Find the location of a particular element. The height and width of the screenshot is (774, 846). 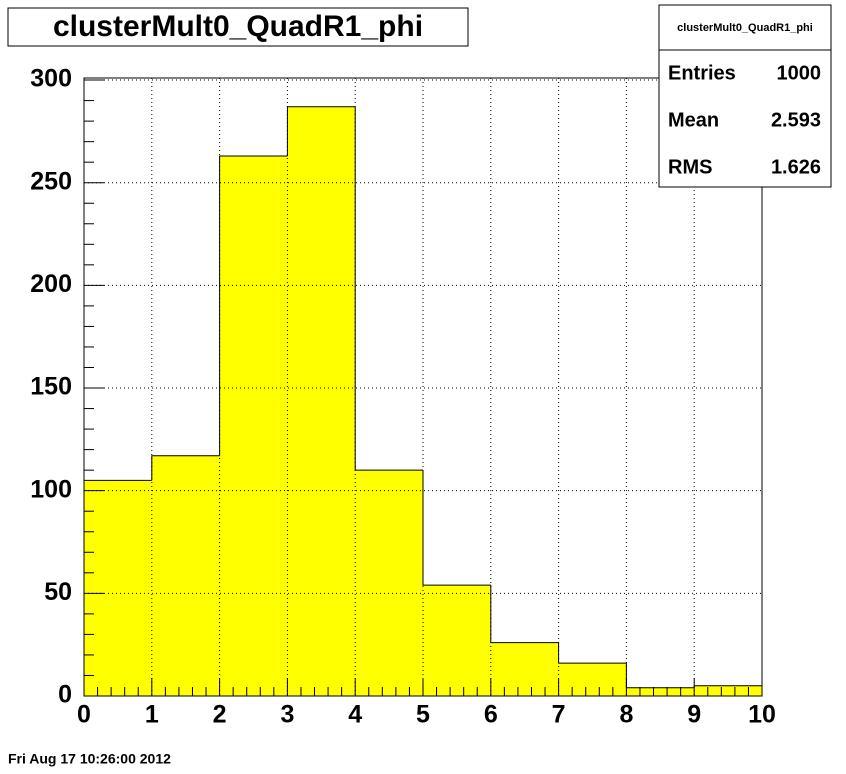

x-tick-label: 3 is located at coordinates (287, 715).